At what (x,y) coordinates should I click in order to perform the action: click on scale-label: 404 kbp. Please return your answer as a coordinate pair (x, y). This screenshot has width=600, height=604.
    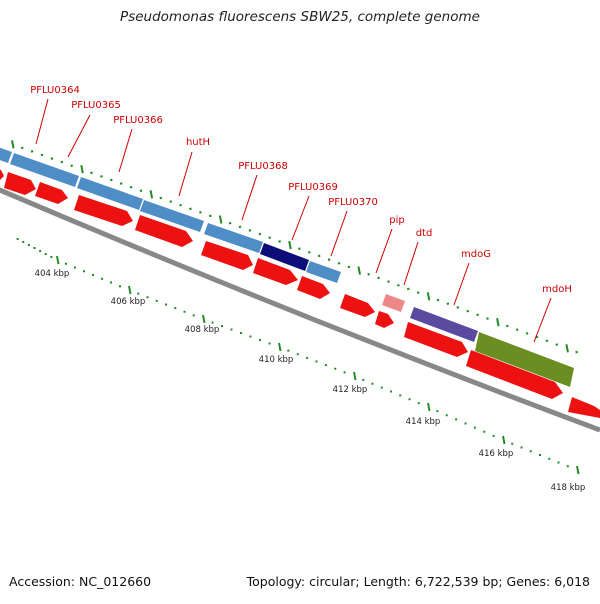
    Looking at the image, I should click on (52, 274).